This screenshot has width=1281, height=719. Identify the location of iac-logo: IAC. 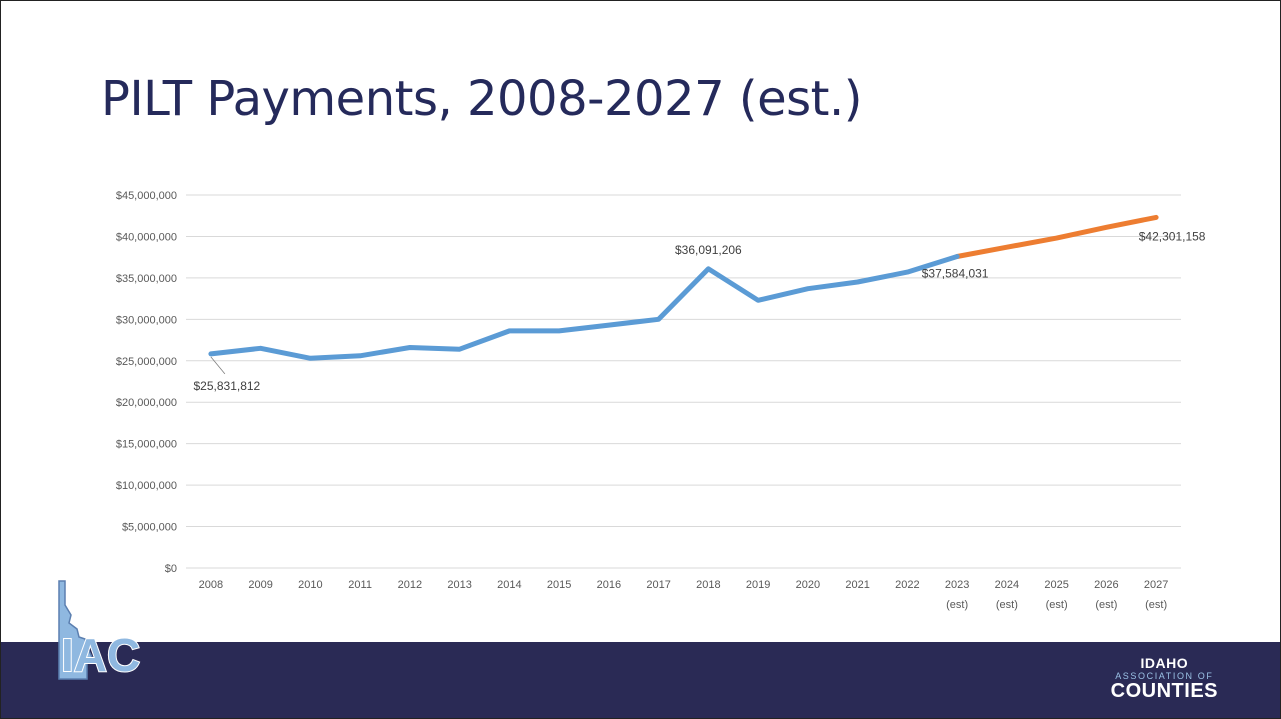
(99, 630).